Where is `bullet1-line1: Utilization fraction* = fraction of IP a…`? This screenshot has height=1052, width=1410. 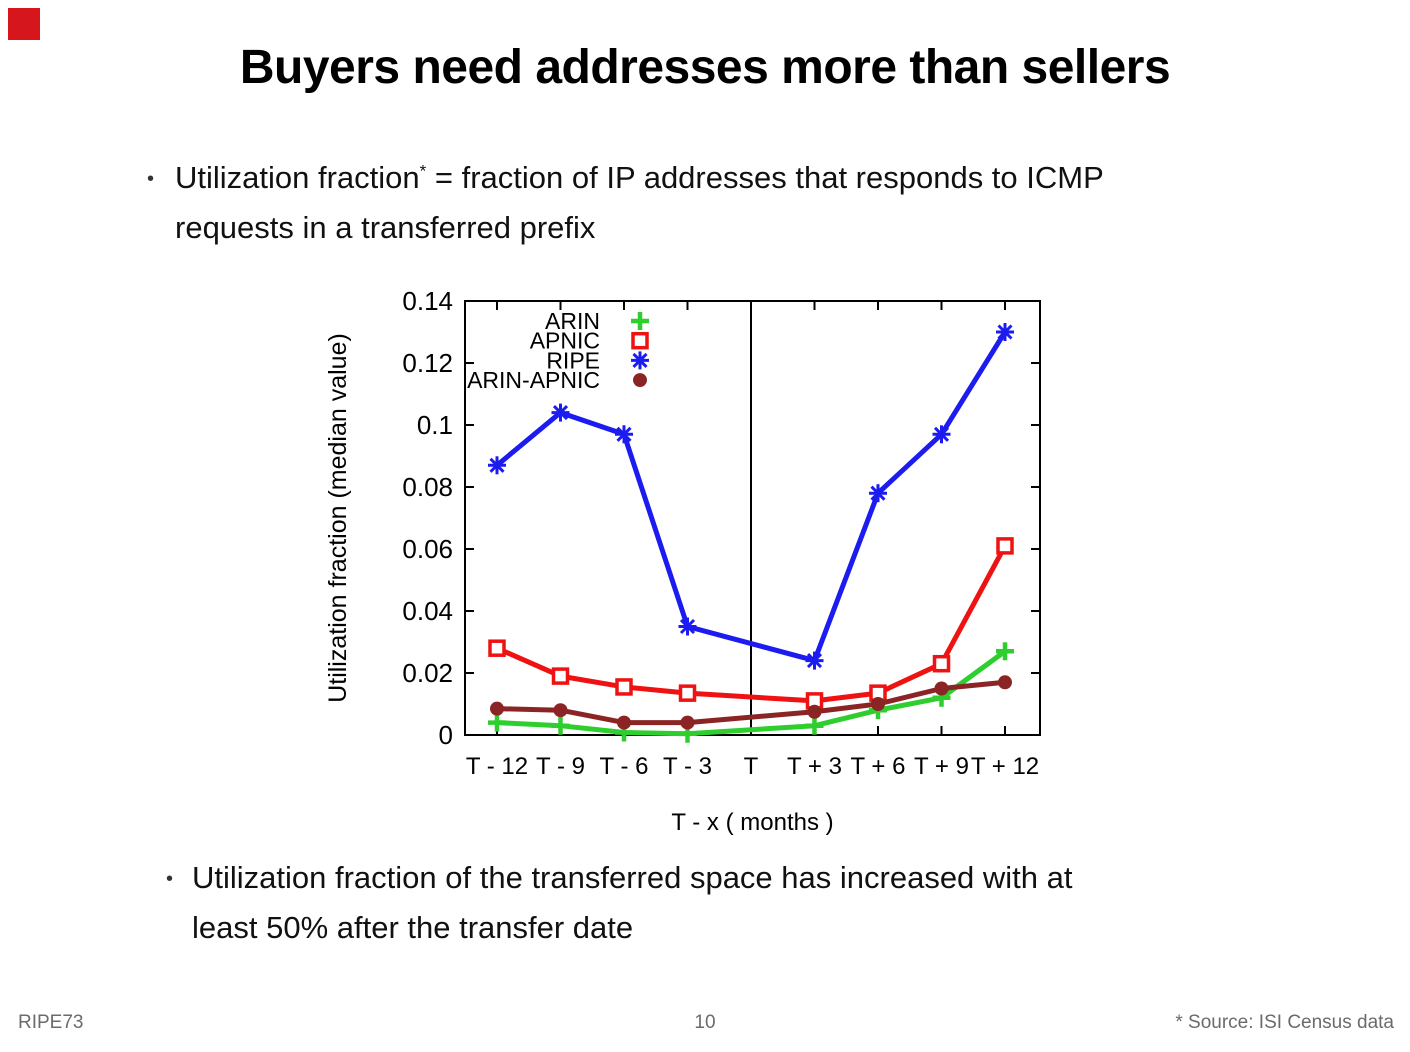
bullet1-line1: Utilization fraction* = fraction of IP a… is located at coordinates (639, 178).